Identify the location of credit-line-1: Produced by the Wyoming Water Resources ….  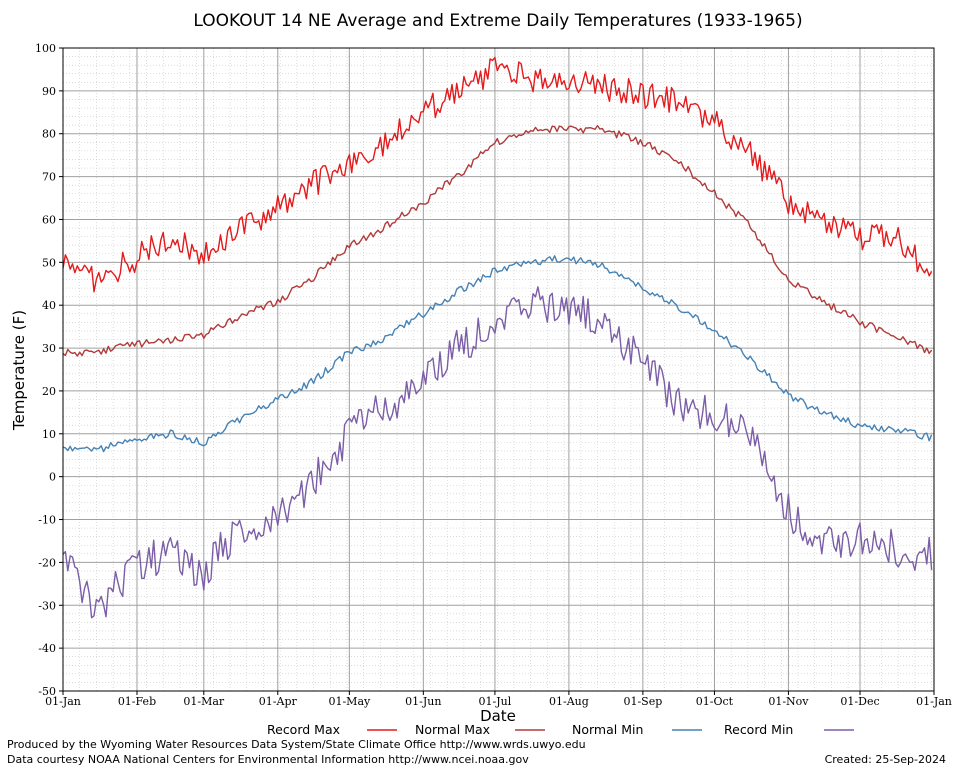
(296, 744).